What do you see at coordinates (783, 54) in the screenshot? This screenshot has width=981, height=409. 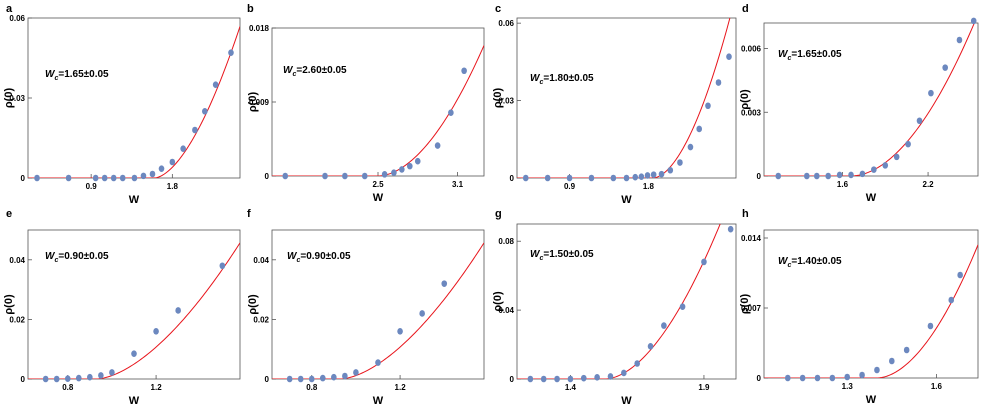 I see `annotation-symbol: W` at bounding box center [783, 54].